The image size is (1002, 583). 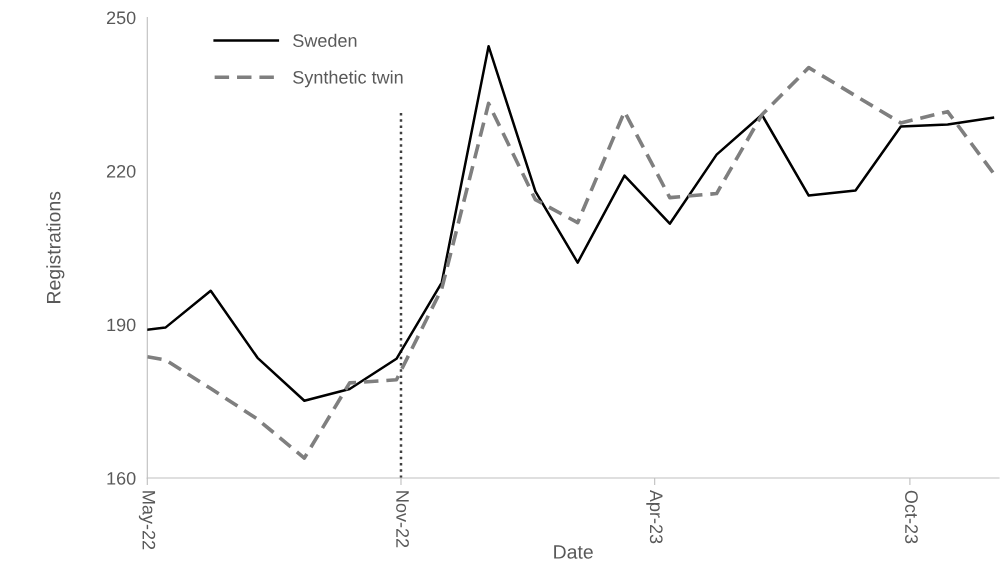 What do you see at coordinates (402, 519) in the screenshot?
I see `x-tick-label: Nov-22` at bounding box center [402, 519].